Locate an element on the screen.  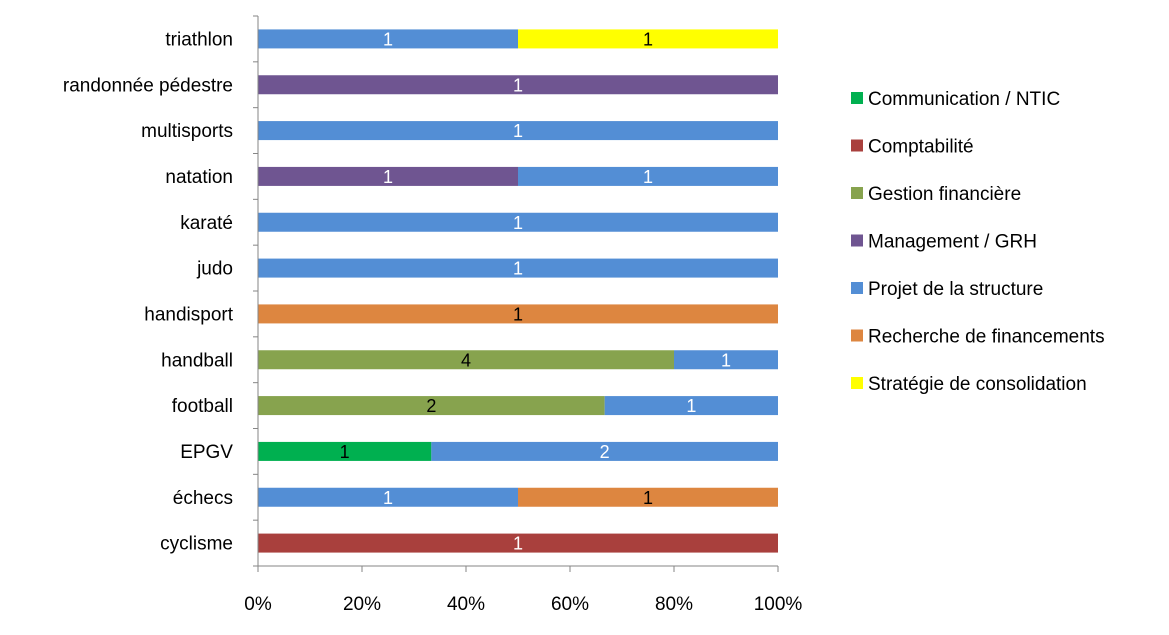
category-label-natation: natation is located at coordinates (199, 177).